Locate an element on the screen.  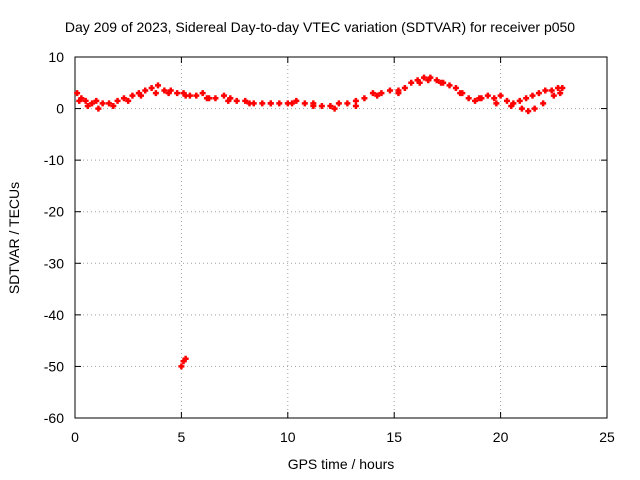
x-tick-label: 10 is located at coordinates (288, 437).